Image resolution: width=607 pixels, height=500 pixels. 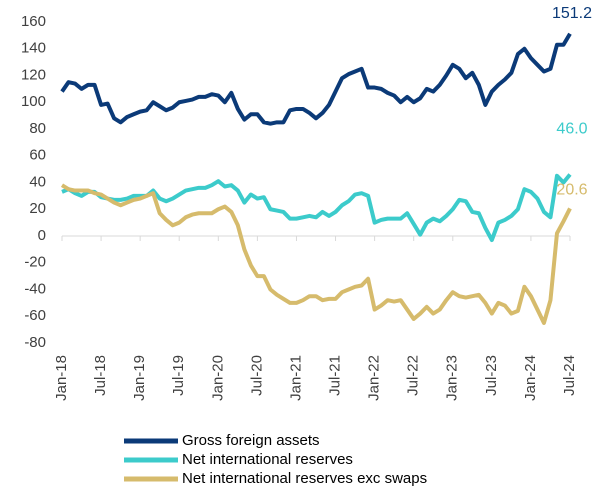 What do you see at coordinates (42, 235) in the screenshot?
I see `y-tick-label: 0` at bounding box center [42, 235].